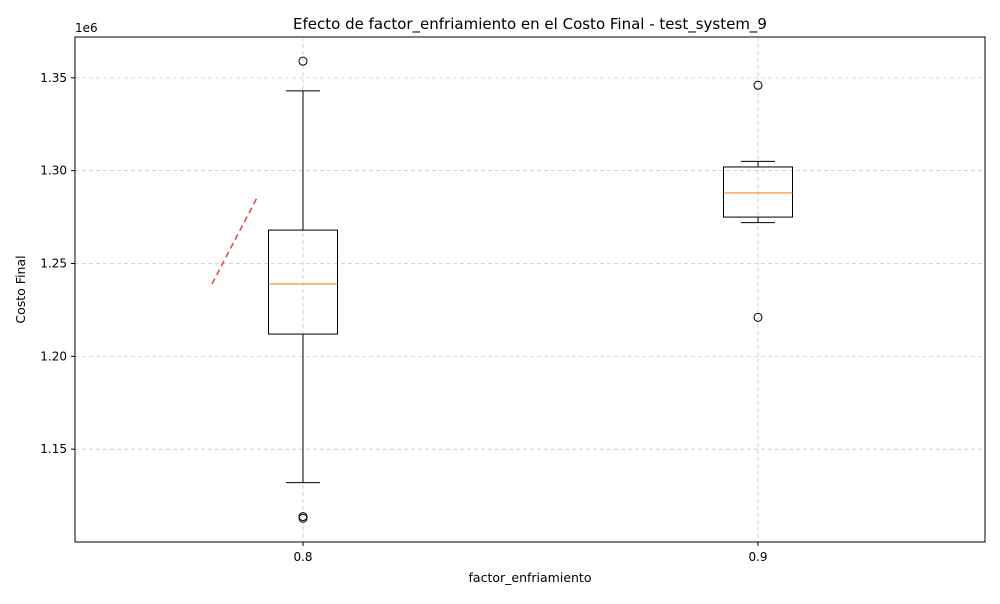 The height and width of the screenshot is (604, 1000). Describe the element at coordinates (20, 289) in the screenshot. I see `y-axis-label: Costo Final` at that location.